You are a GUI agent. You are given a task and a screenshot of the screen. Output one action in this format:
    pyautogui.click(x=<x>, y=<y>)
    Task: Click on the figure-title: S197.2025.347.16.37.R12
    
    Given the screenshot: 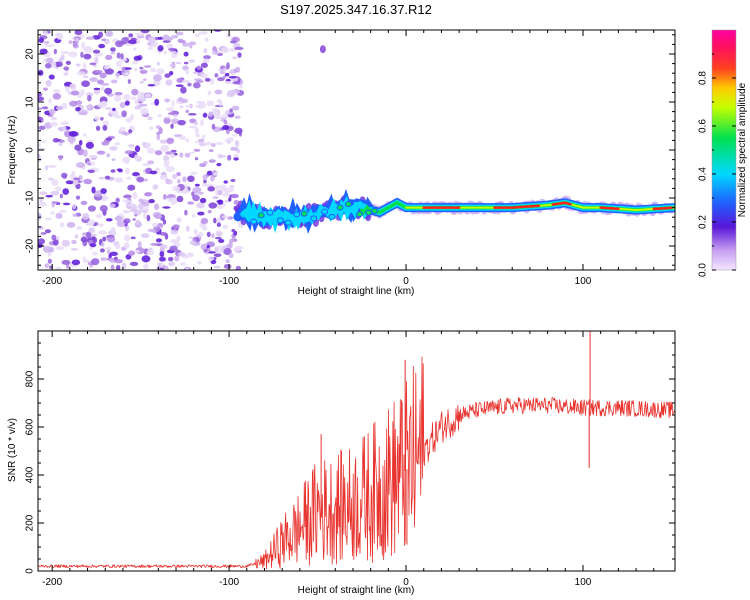 What is the action you would take?
    pyautogui.click(x=356, y=9)
    